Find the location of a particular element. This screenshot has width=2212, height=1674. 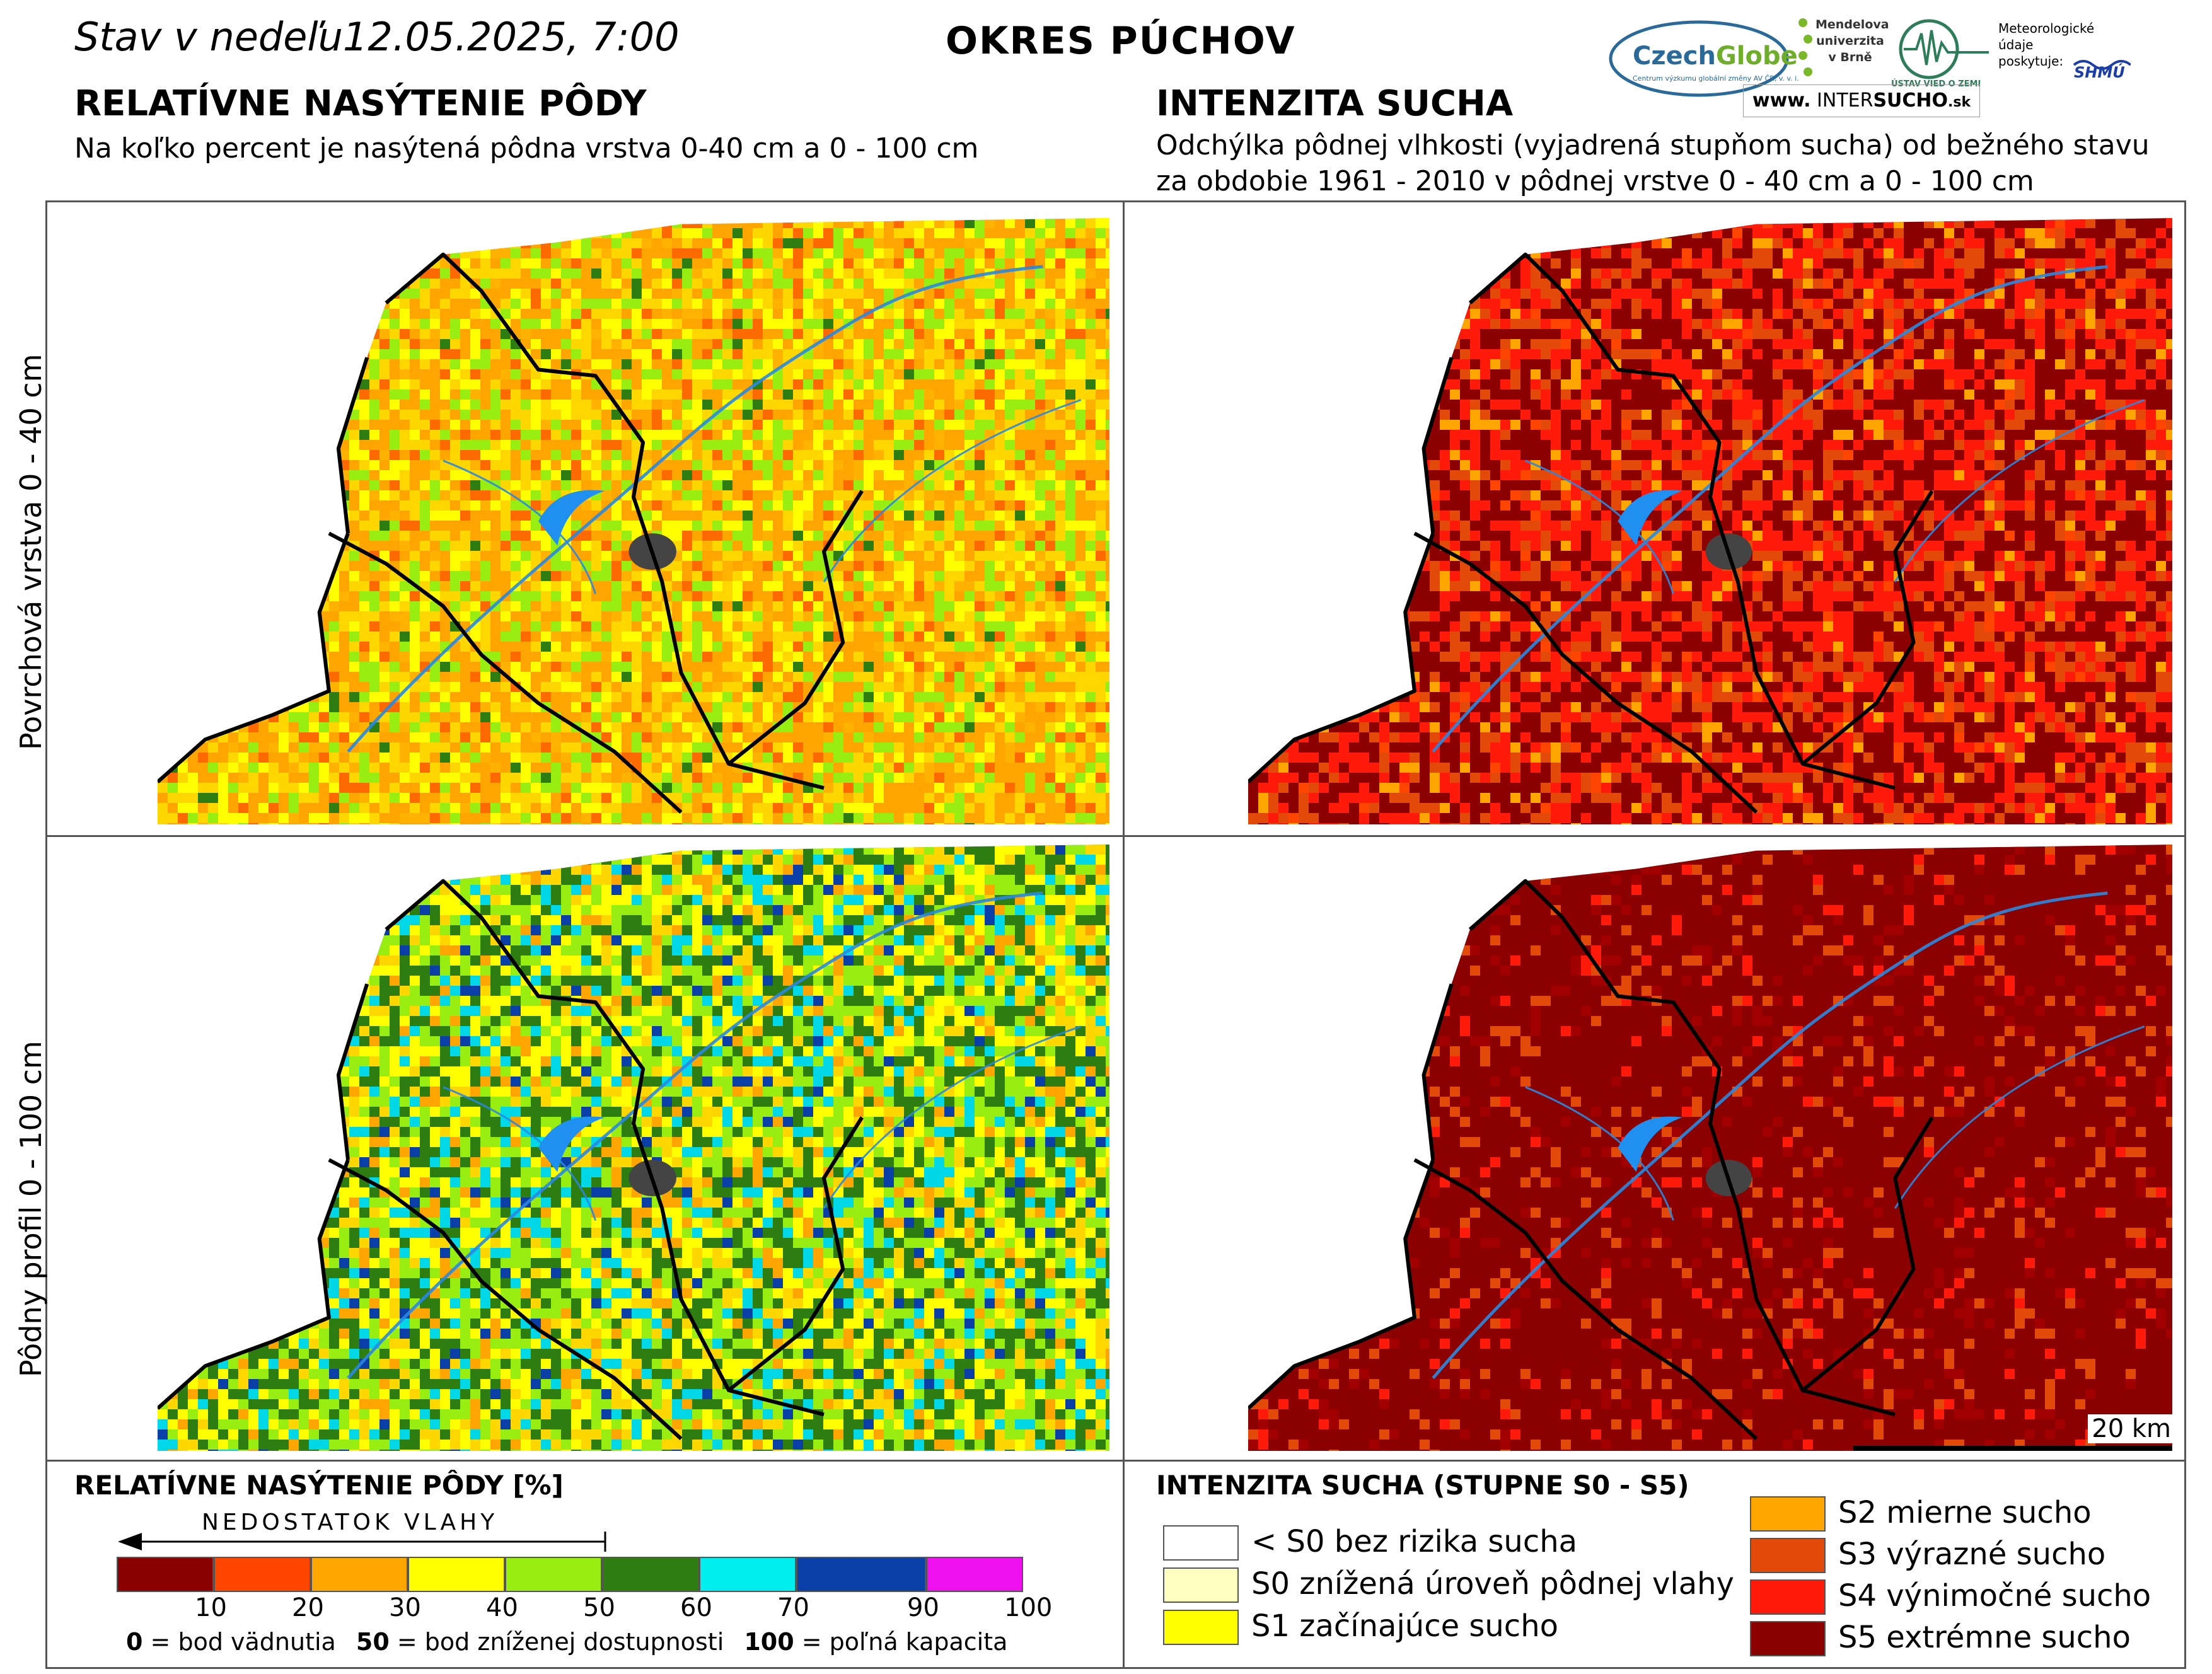

drought-label-3: S2 mierne sucho is located at coordinates (1965, 1512).